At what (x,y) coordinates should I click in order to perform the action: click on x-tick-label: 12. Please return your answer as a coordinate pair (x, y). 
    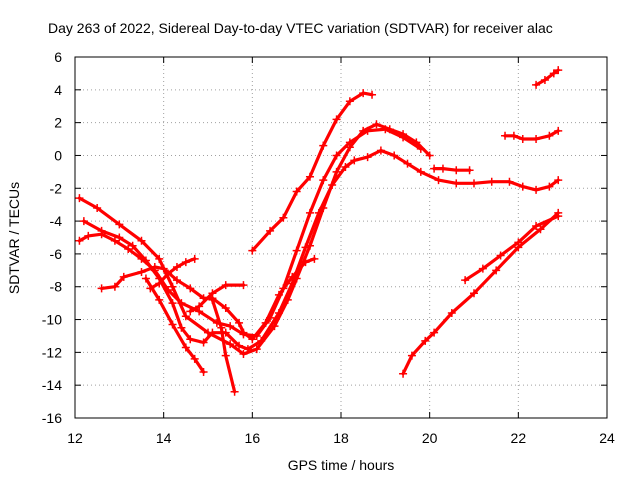
    Looking at the image, I should click on (75, 438).